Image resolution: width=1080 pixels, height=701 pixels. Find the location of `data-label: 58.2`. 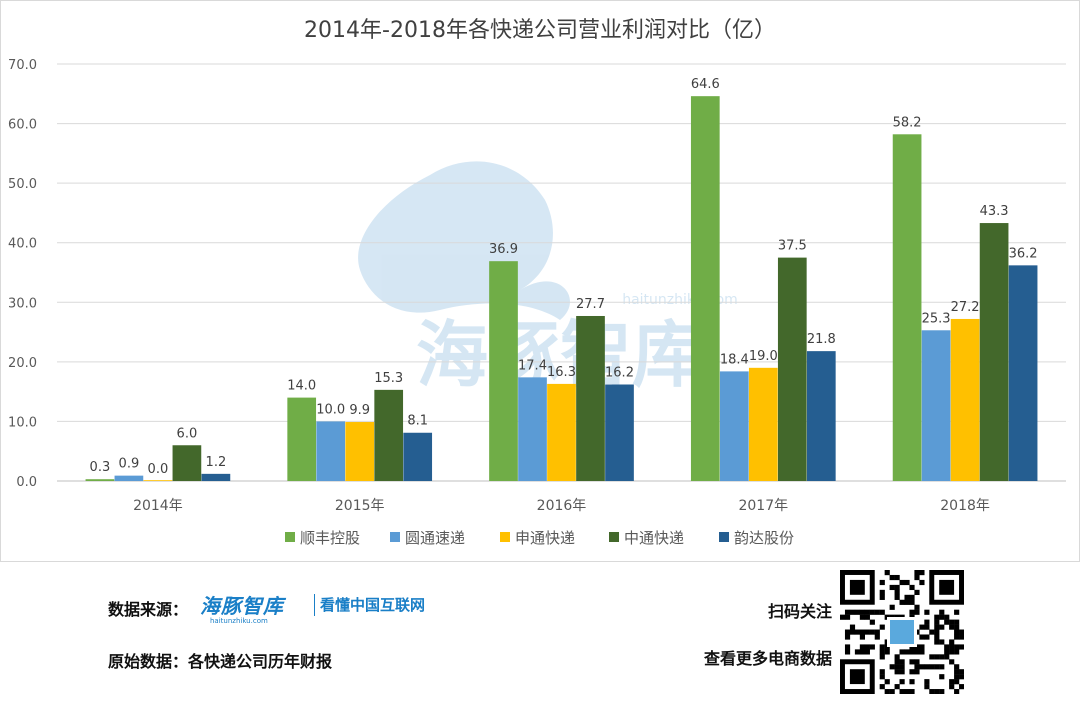

data-label: 58.2 is located at coordinates (907, 122).